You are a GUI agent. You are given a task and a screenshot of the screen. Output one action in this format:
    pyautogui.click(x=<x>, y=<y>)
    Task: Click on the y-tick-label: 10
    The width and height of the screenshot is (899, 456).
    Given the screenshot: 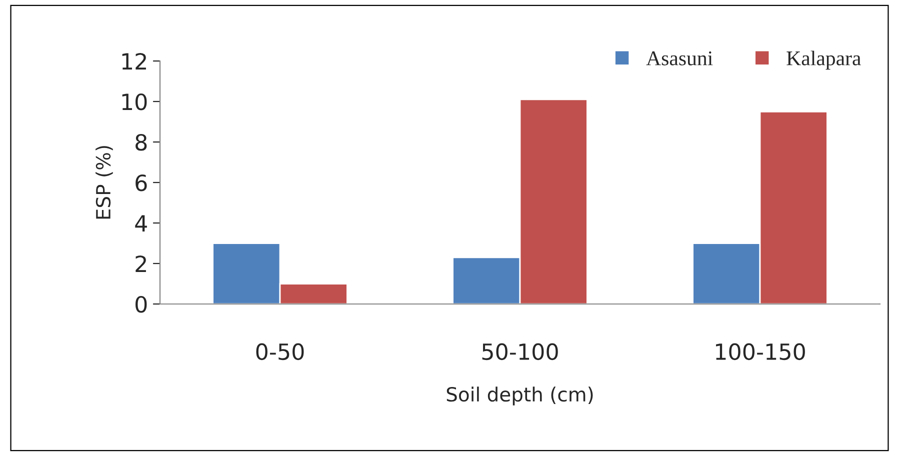 What is the action you would take?
    pyautogui.click(x=134, y=101)
    